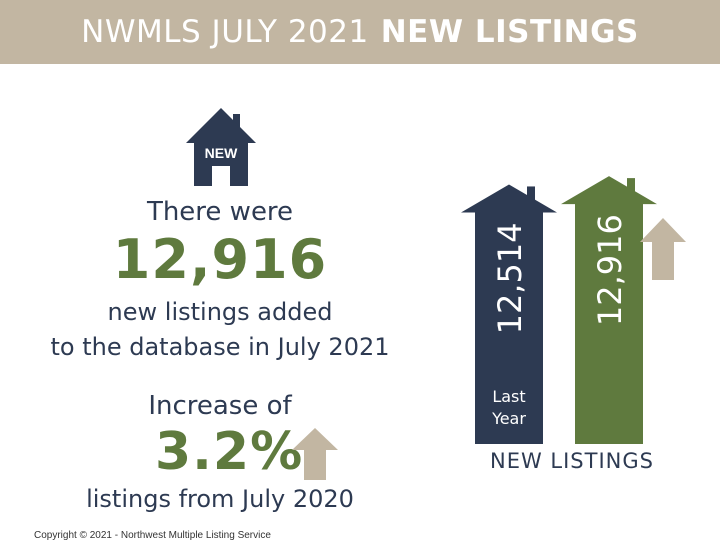 The image size is (720, 556). What do you see at coordinates (225, 32) in the screenshot?
I see `header-title-light: NWMLS JULY 2021` at bounding box center [225, 32].